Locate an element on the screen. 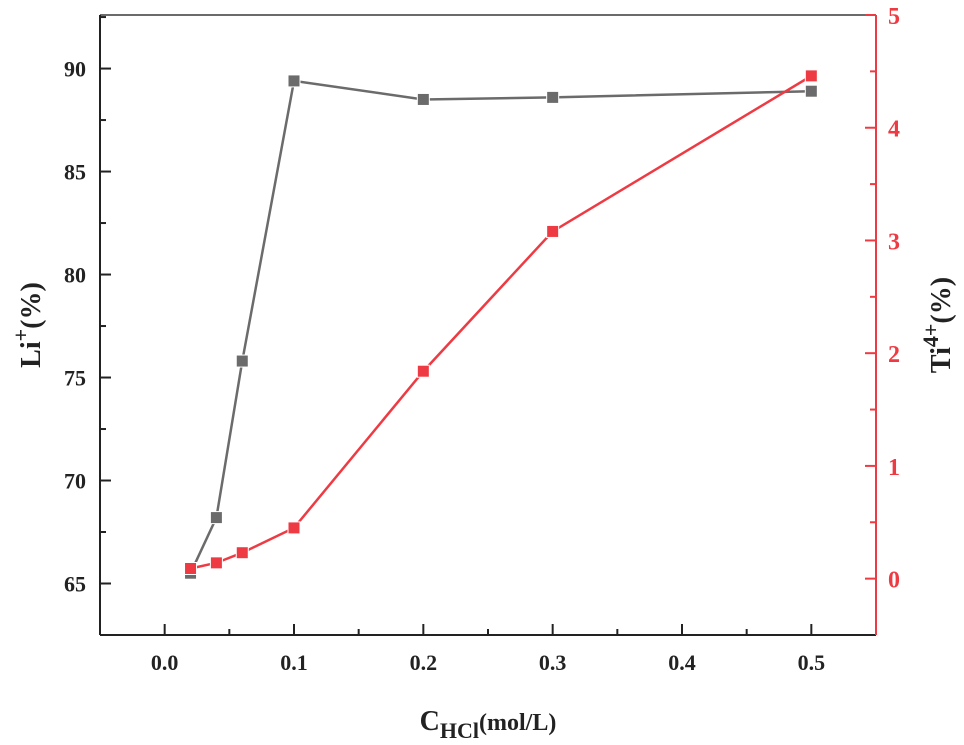  y-left-tick-label: 70 is located at coordinates (75, 481).